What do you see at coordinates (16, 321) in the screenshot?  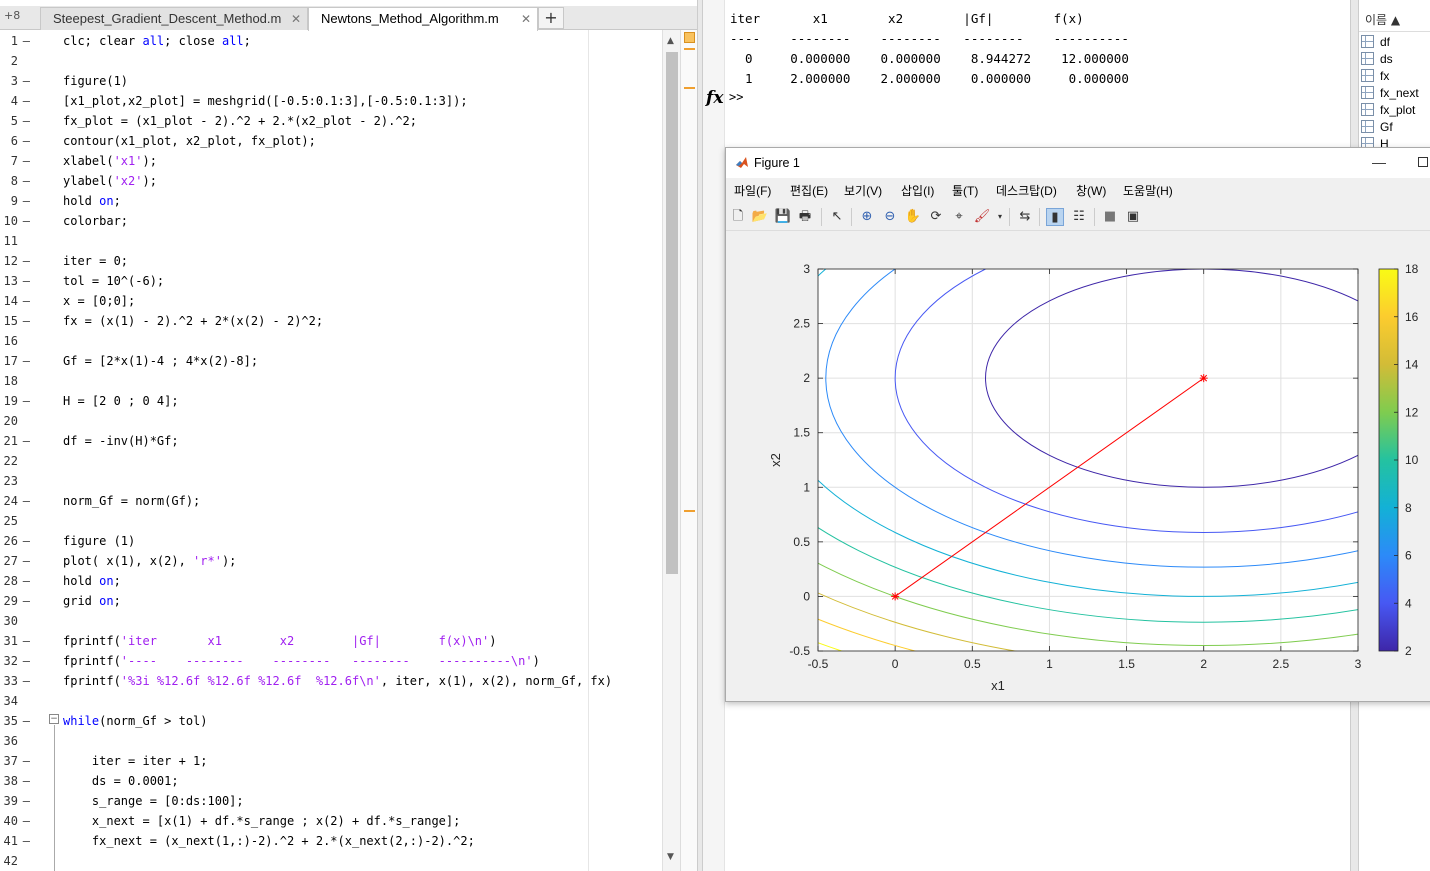 I see `line-number: 15–` at bounding box center [16, 321].